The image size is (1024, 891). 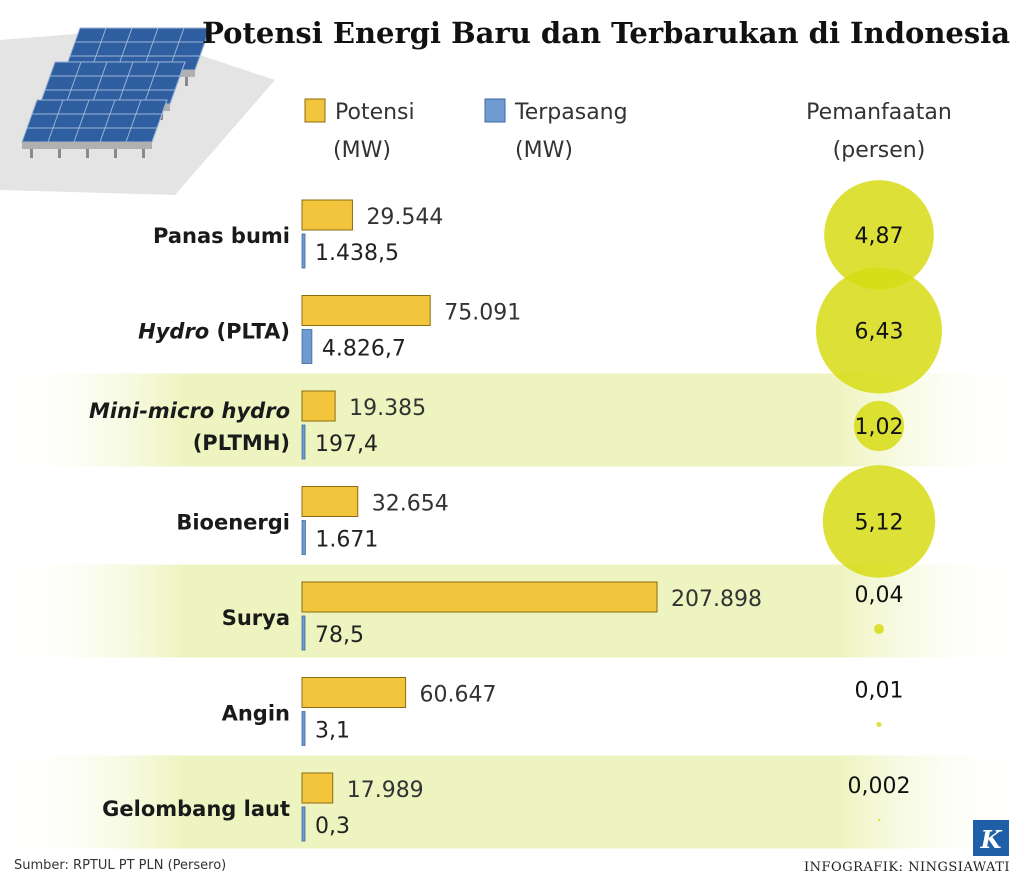 I want to click on category-label: Mini-micro hydro, so click(x=189, y=411).